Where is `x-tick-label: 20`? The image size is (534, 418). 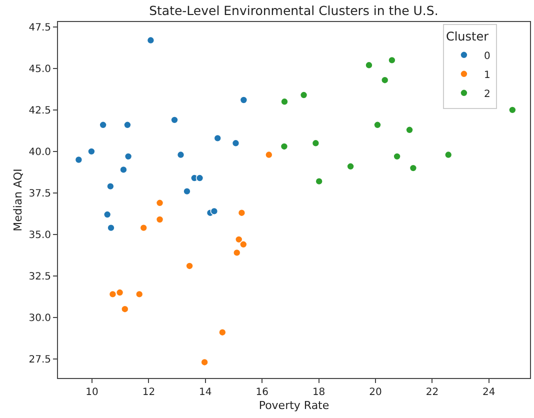
x-tick-label: 20 is located at coordinates (375, 392).